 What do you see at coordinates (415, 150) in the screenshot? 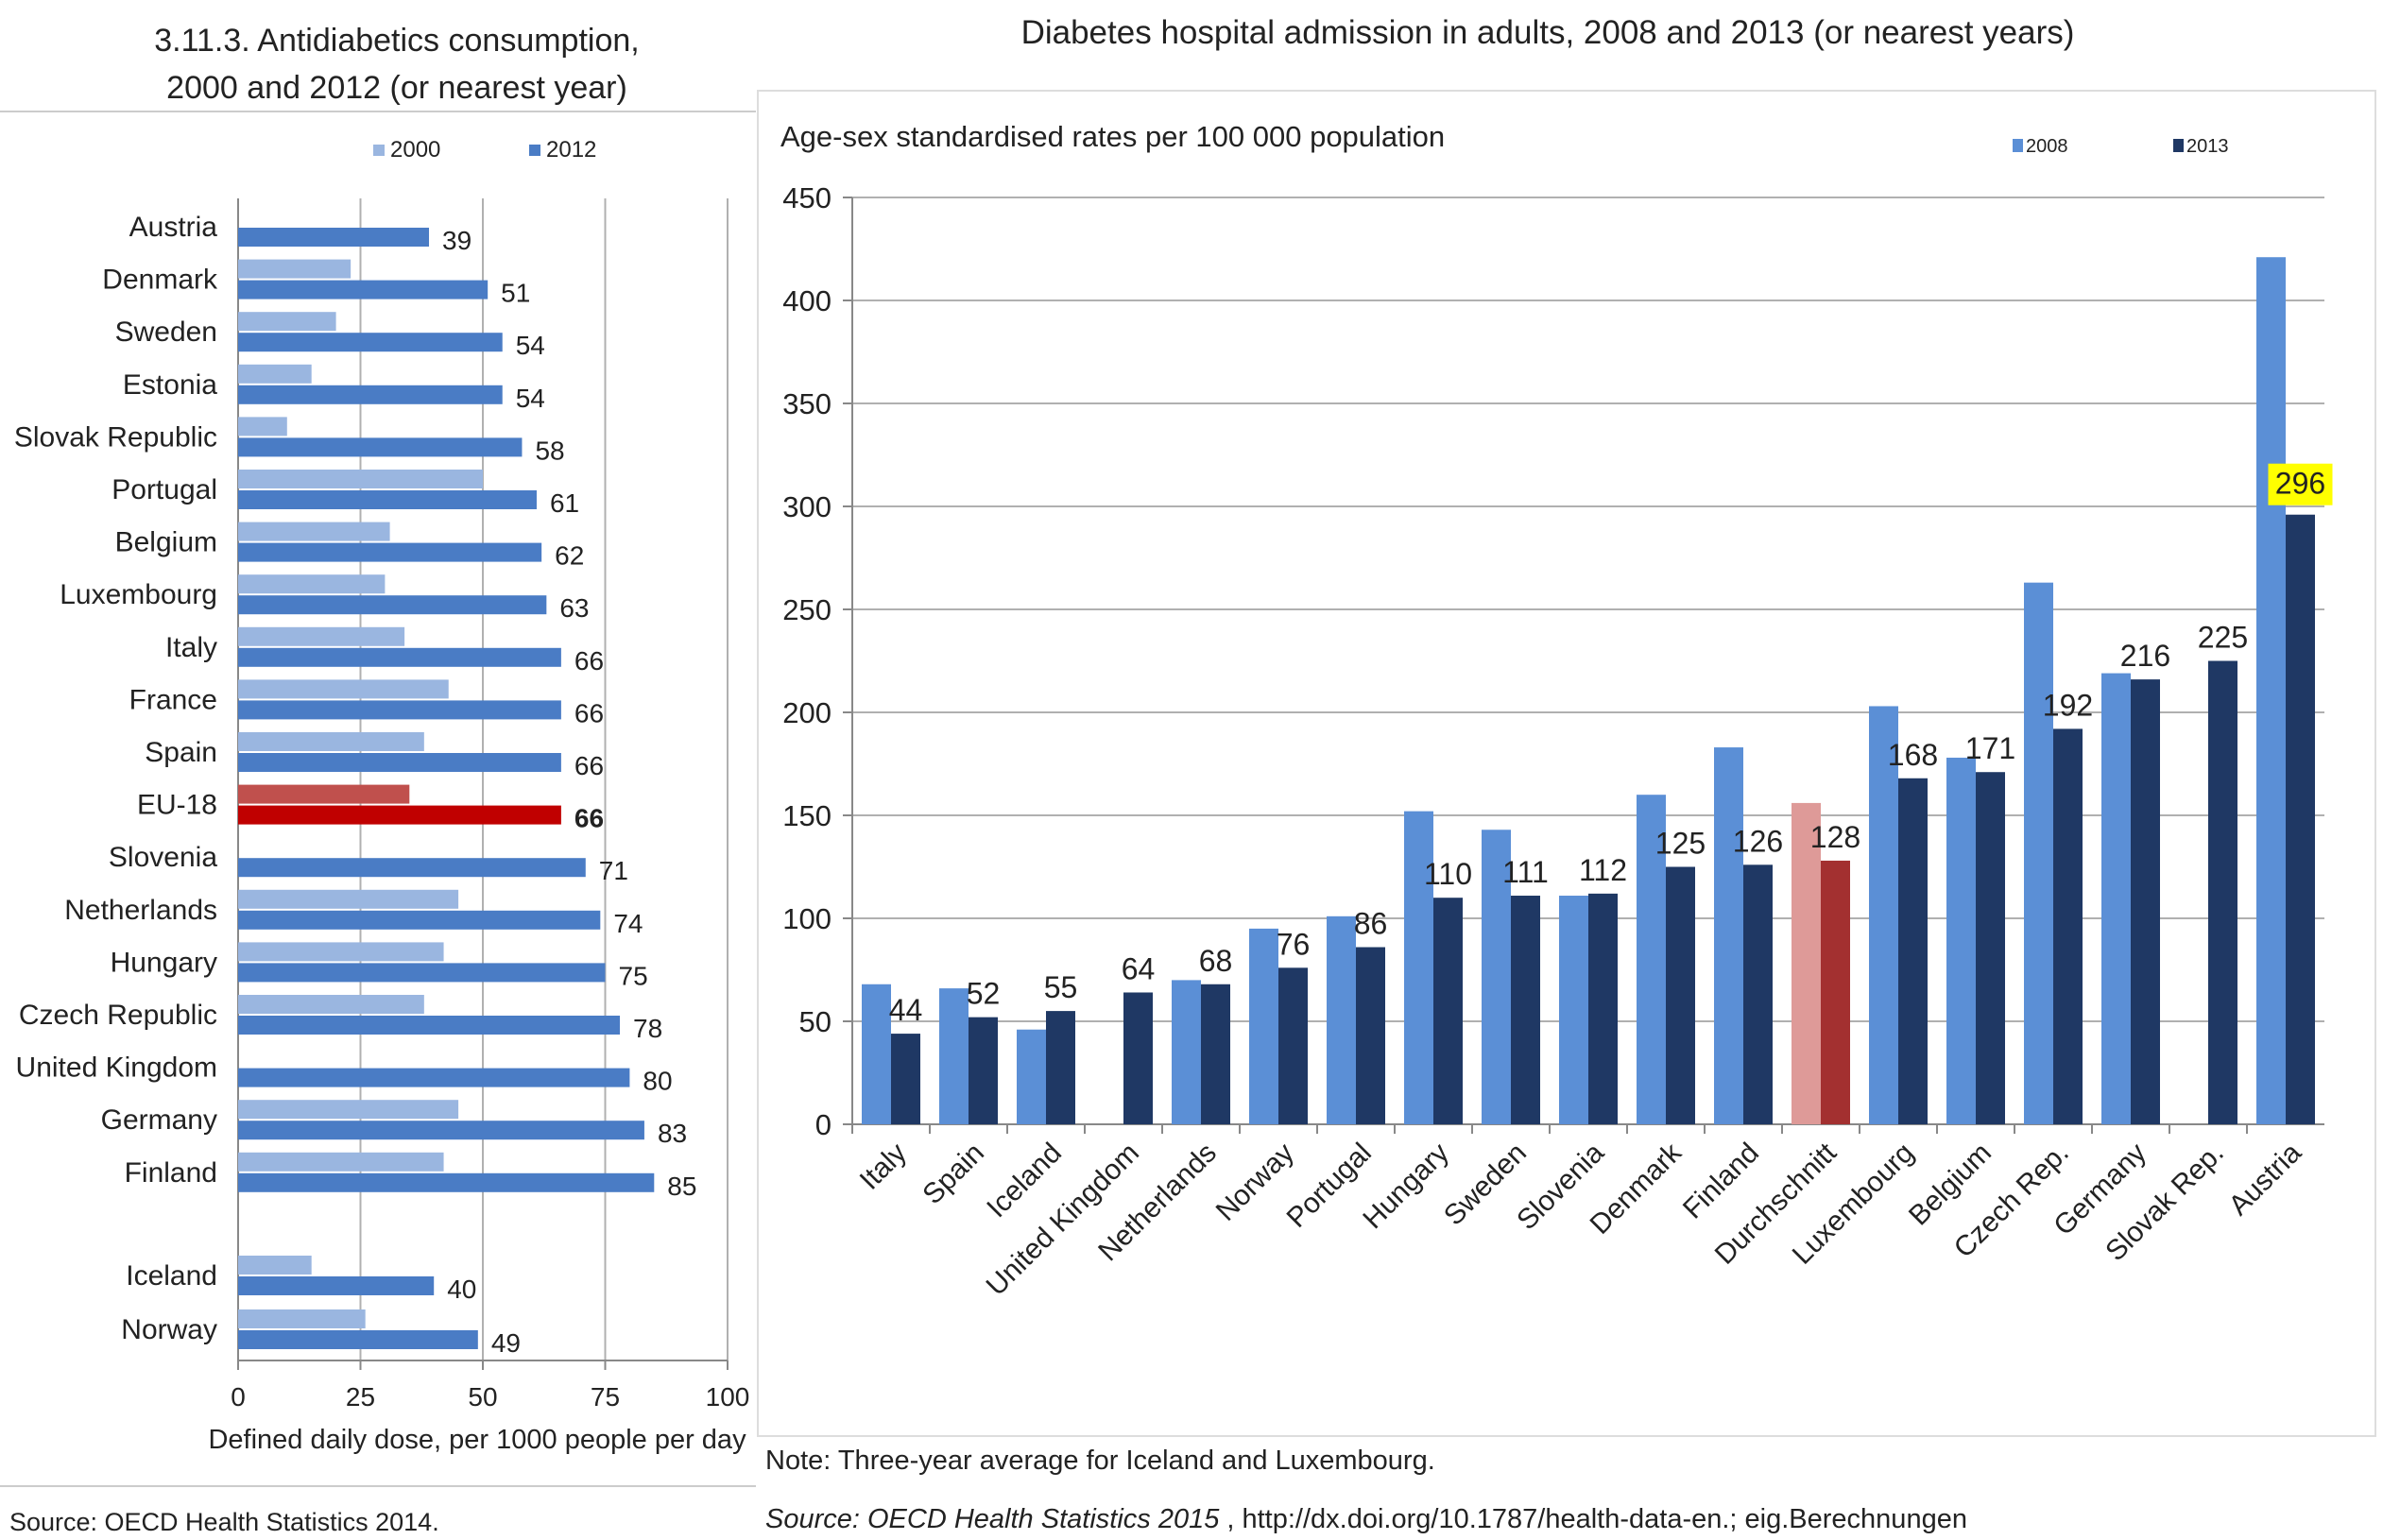
I see `left-legend-label: 2000` at bounding box center [415, 150].